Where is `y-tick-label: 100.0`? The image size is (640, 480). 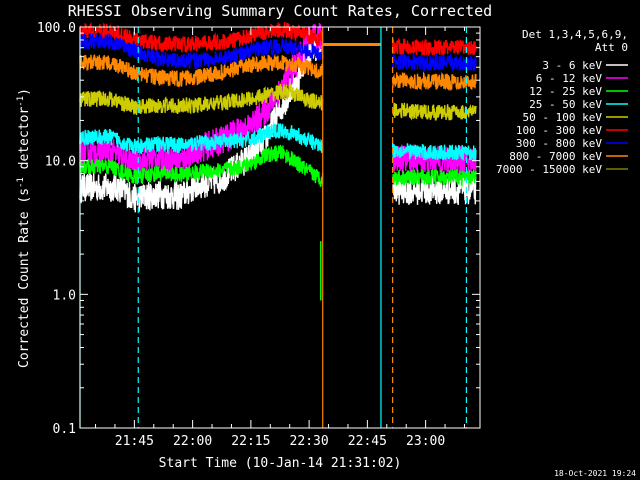 y-tick-label: 100.0 is located at coordinates (56, 28).